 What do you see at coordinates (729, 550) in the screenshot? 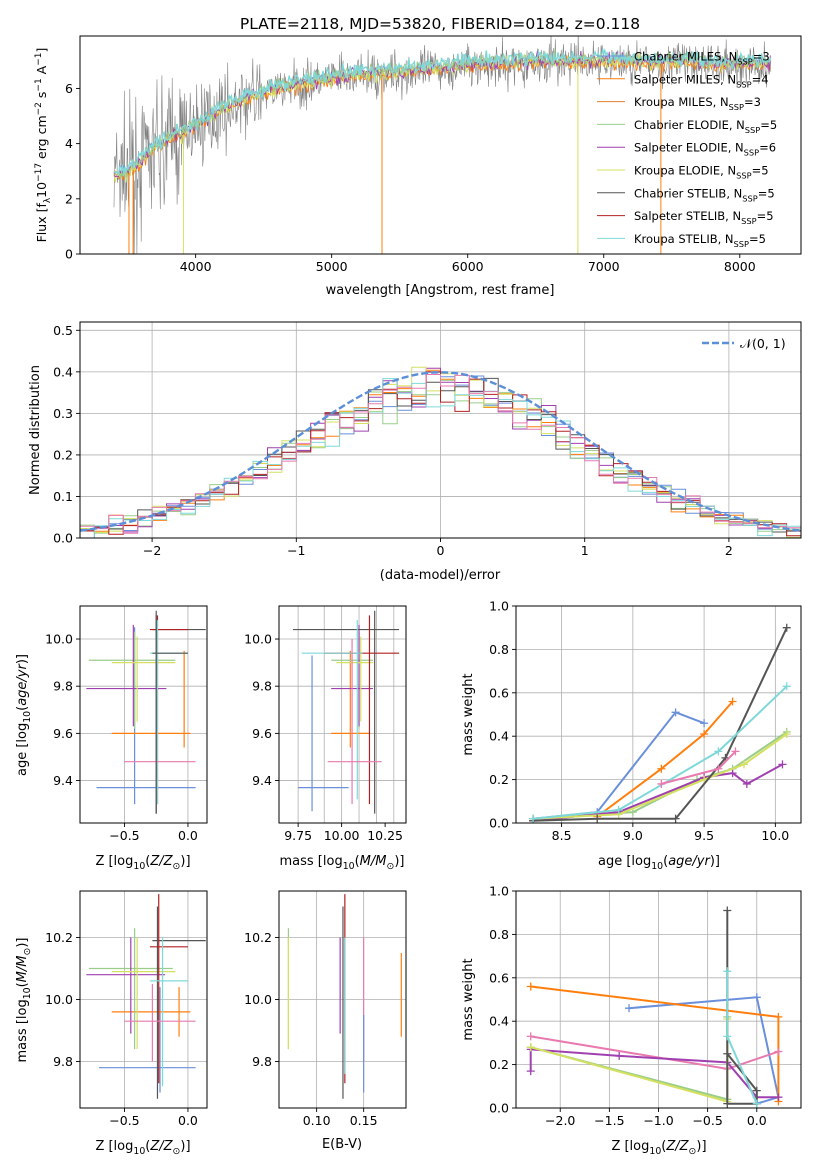
I see `x-tick-label: 2` at bounding box center [729, 550].